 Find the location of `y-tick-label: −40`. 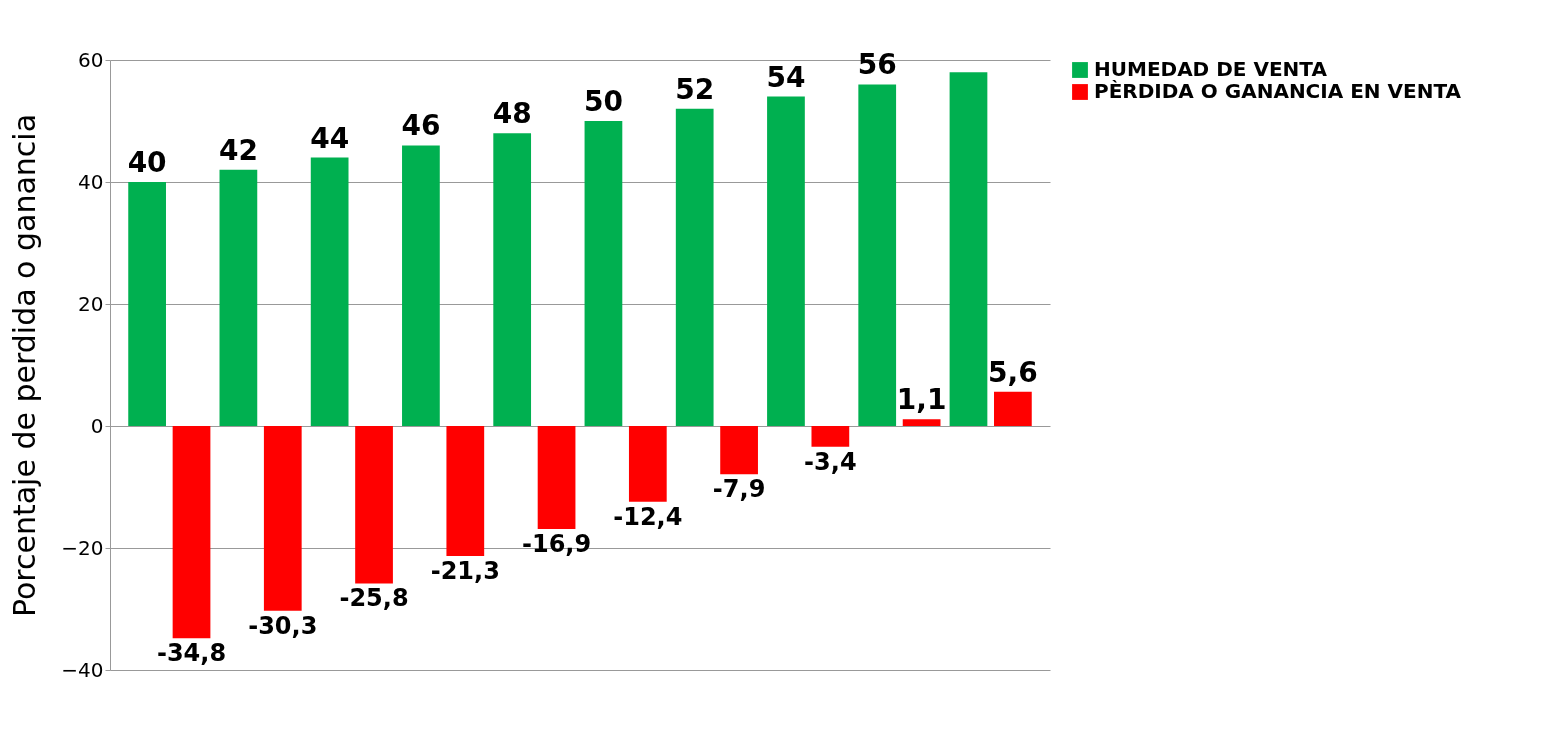

y-tick-label: −40 is located at coordinates (82, 669).